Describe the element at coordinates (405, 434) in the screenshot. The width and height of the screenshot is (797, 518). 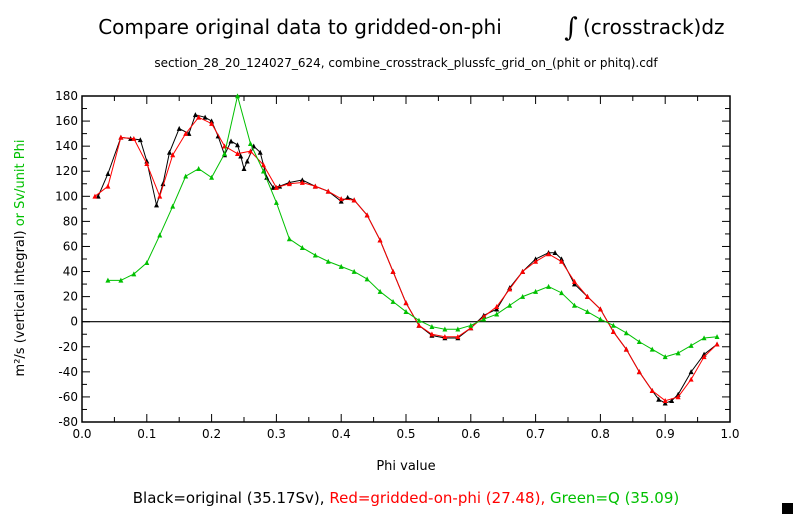
I see `x-tick-label: 0.5` at that location.